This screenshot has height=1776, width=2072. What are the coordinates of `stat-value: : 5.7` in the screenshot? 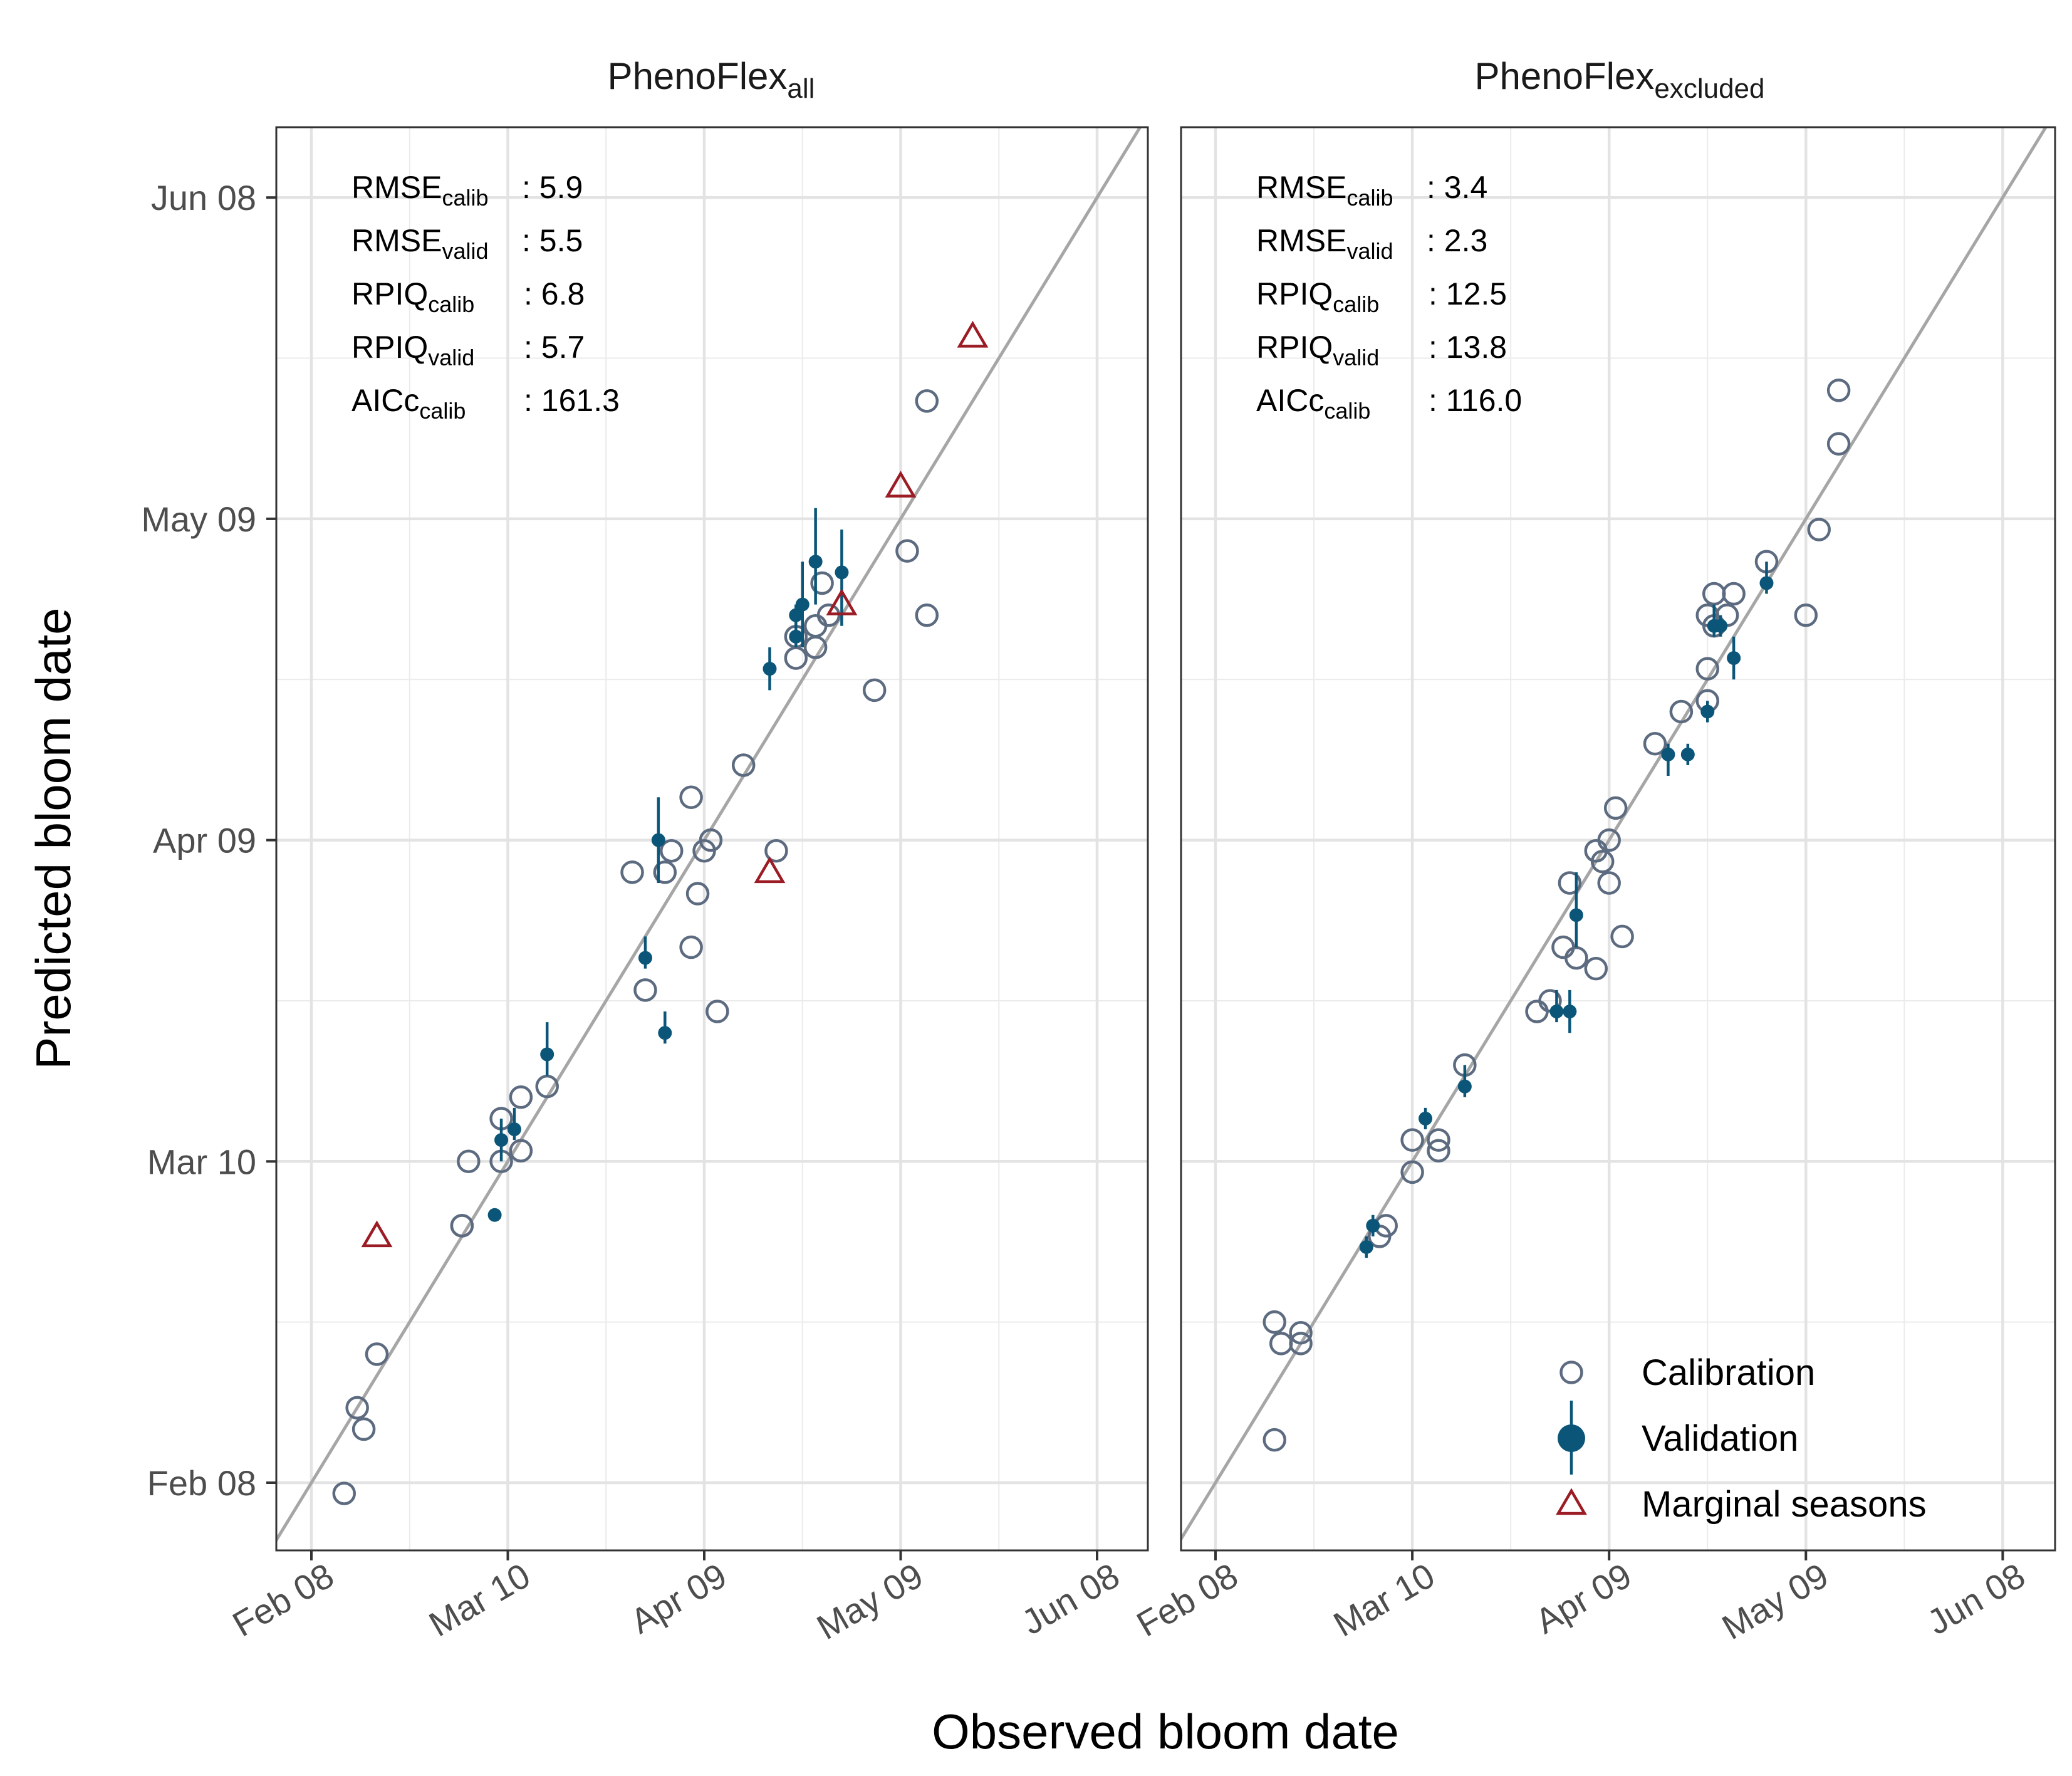 It's located at (554, 348).